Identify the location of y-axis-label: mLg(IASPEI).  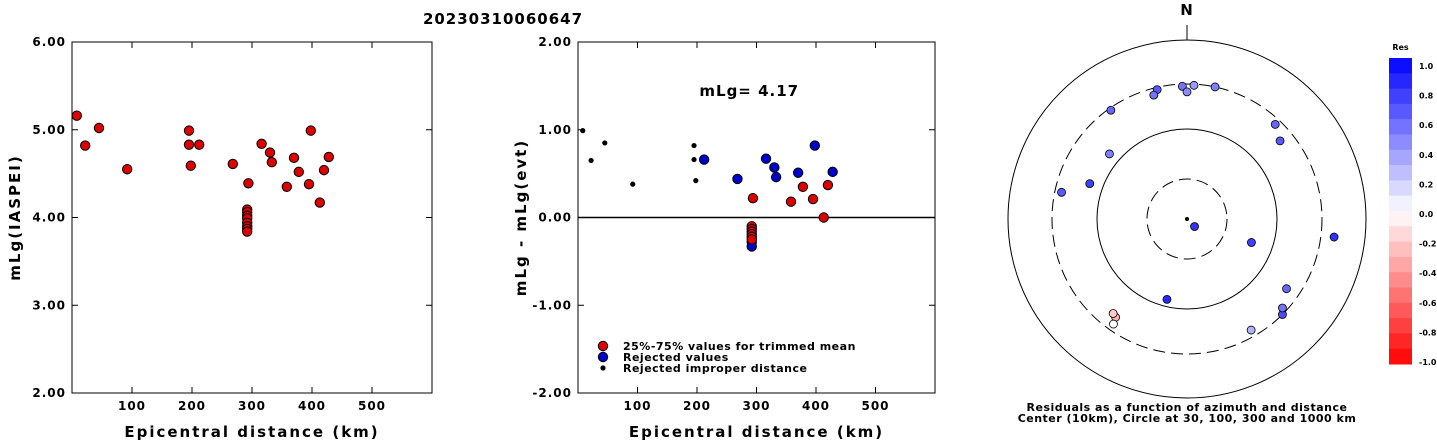
(15, 217).